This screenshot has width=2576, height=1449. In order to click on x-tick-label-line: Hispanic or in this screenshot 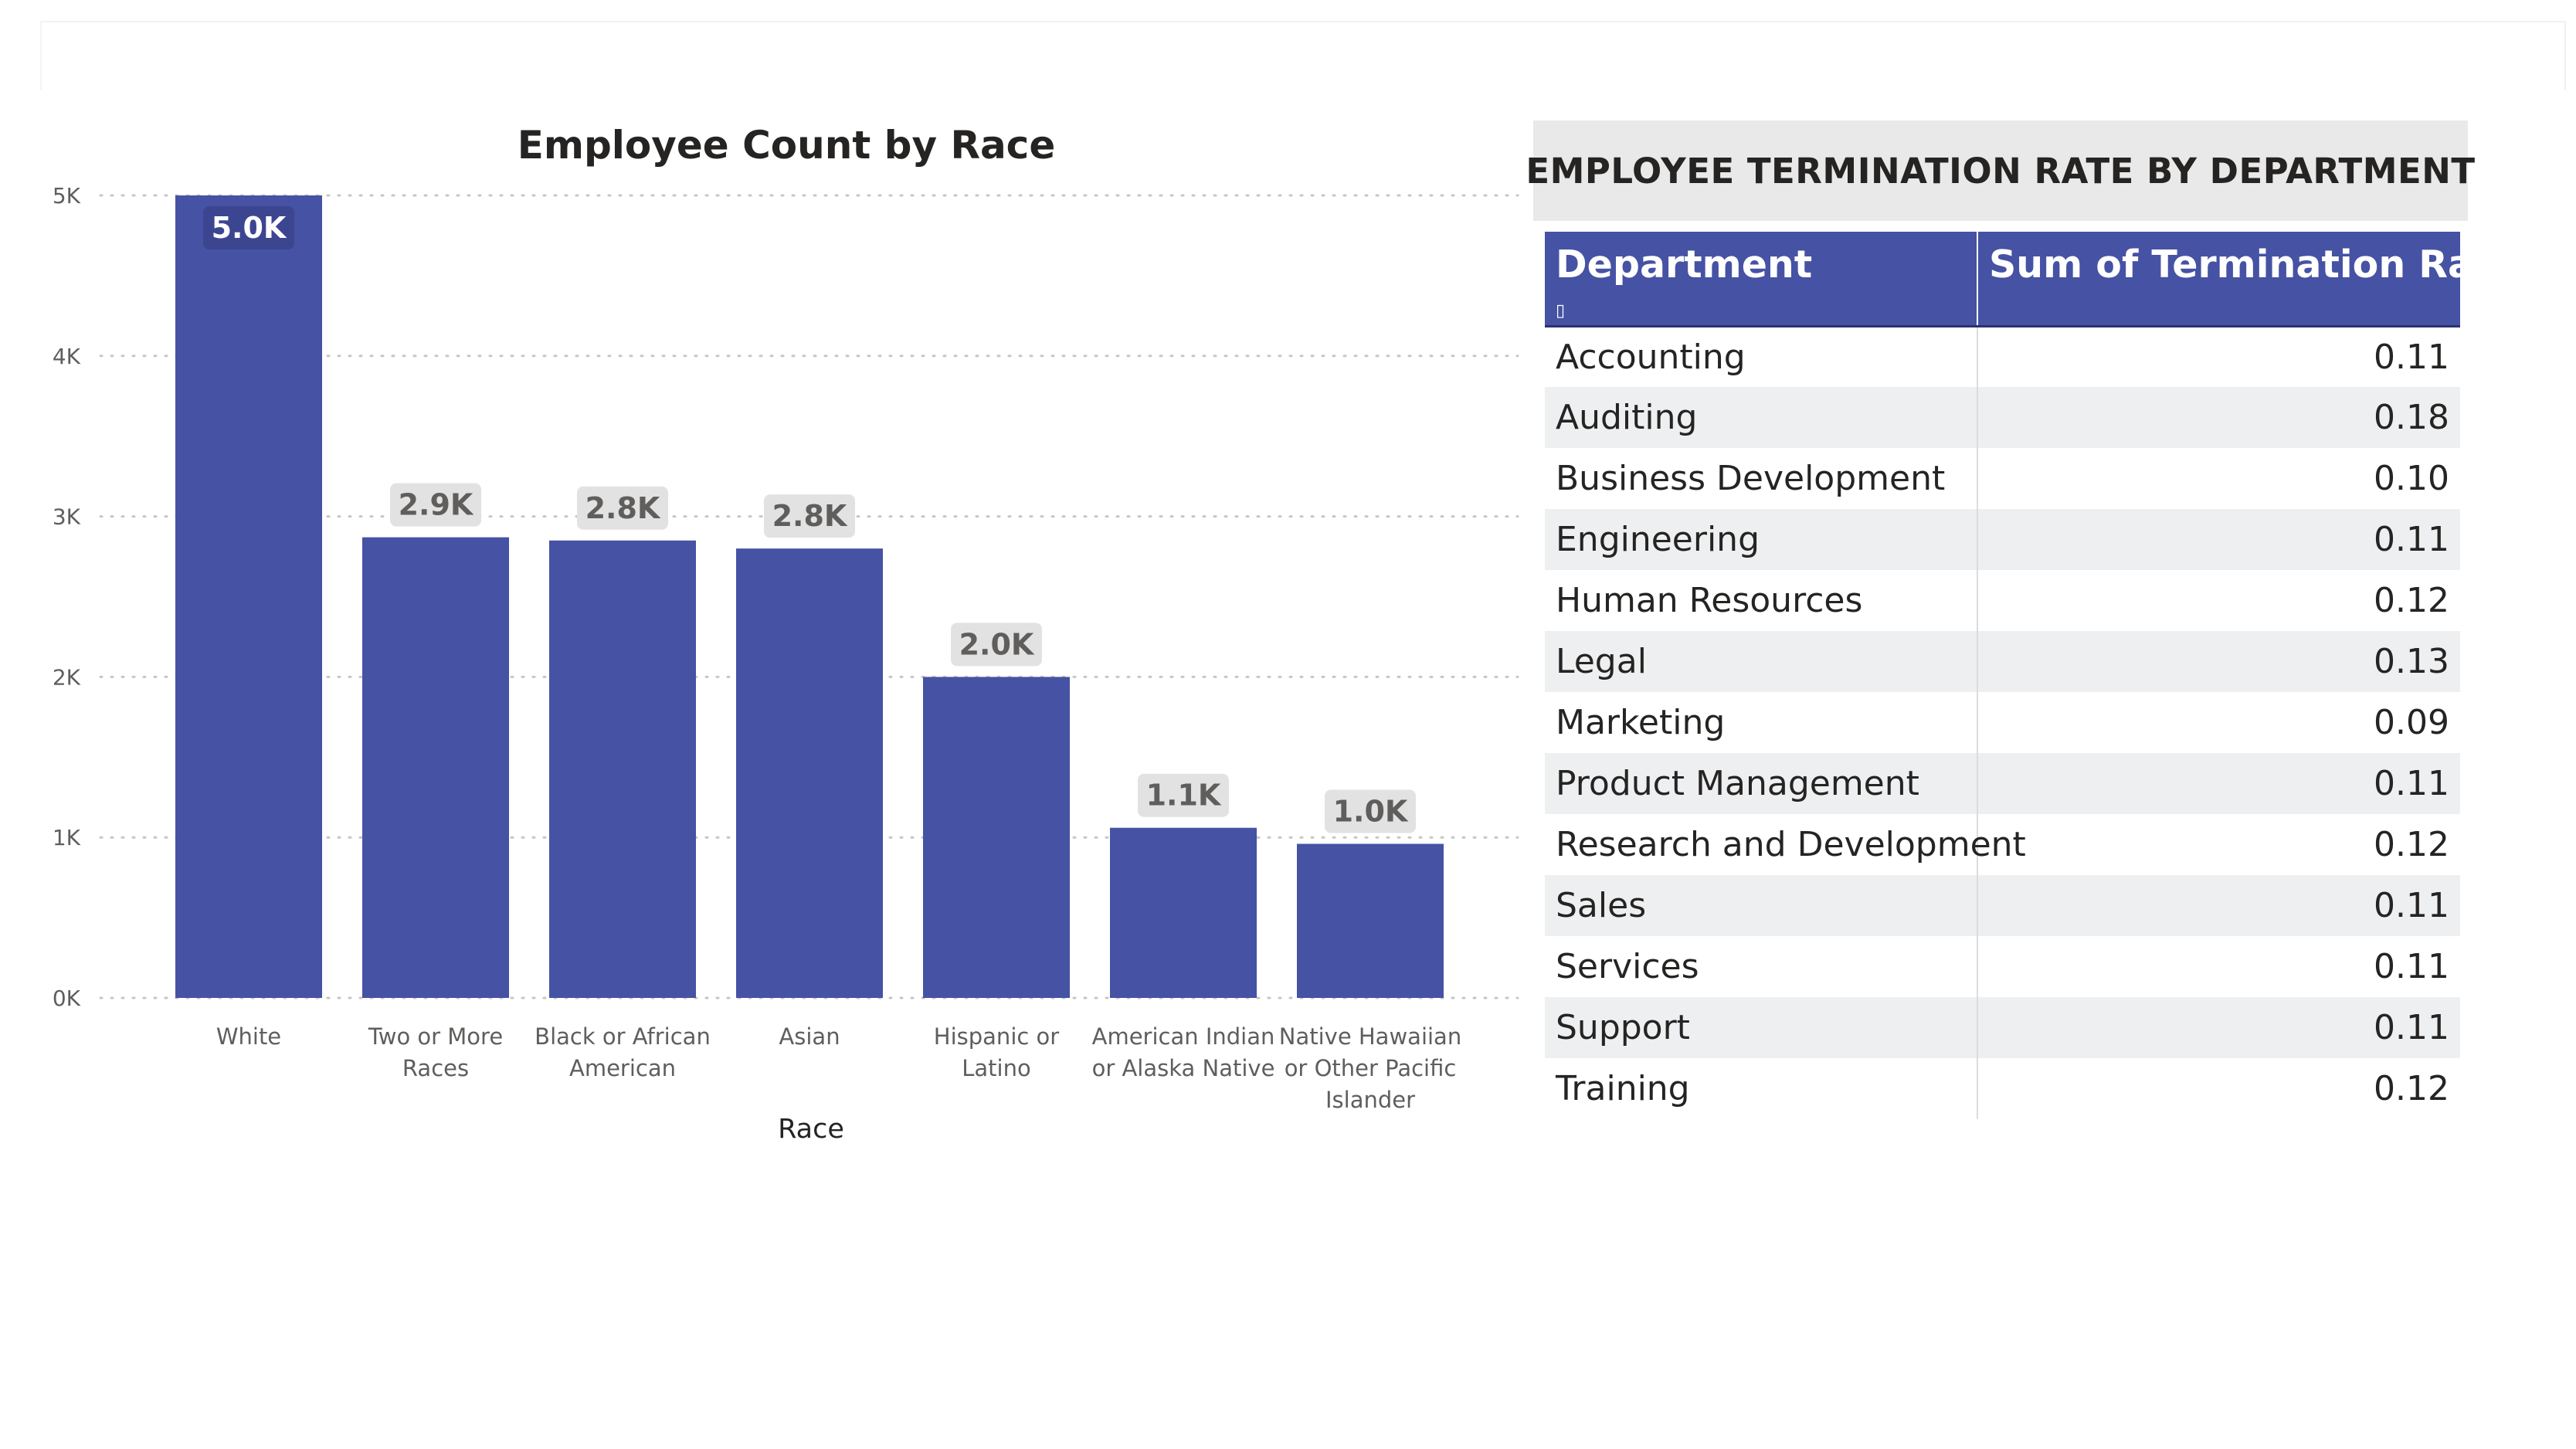, I will do `click(996, 1036)`.